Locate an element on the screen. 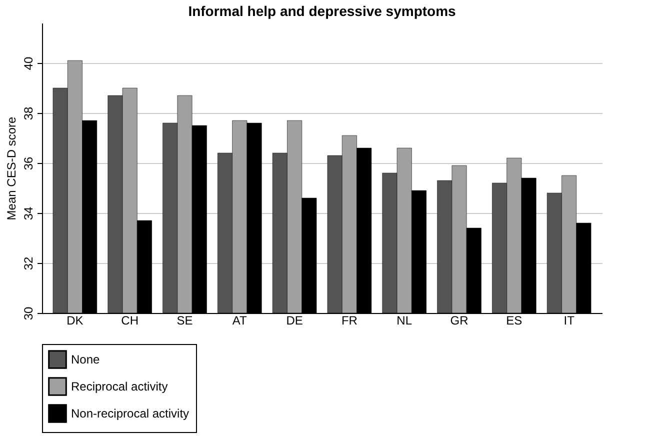  x-tick-label: GR is located at coordinates (459, 321).